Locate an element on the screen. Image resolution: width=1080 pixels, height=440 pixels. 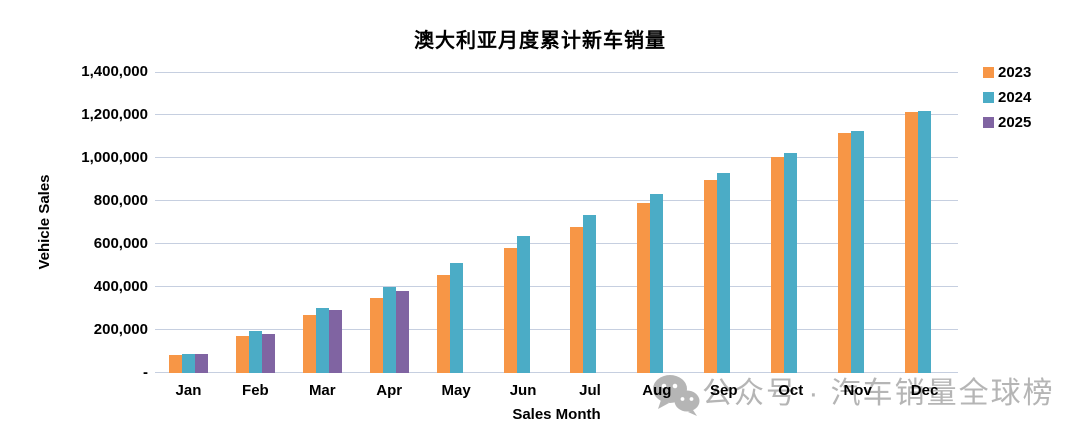
legend-item-2024: 2024 is located at coordinates (1007, 97).